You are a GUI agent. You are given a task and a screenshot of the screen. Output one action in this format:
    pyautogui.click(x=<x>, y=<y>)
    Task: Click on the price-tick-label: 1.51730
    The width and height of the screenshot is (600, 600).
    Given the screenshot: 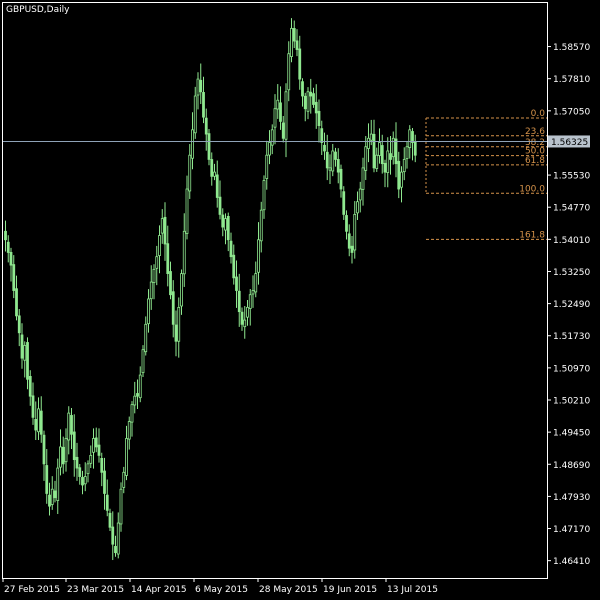 What is the action you would take?
    pyautogui.click(x=571, y=337)
    